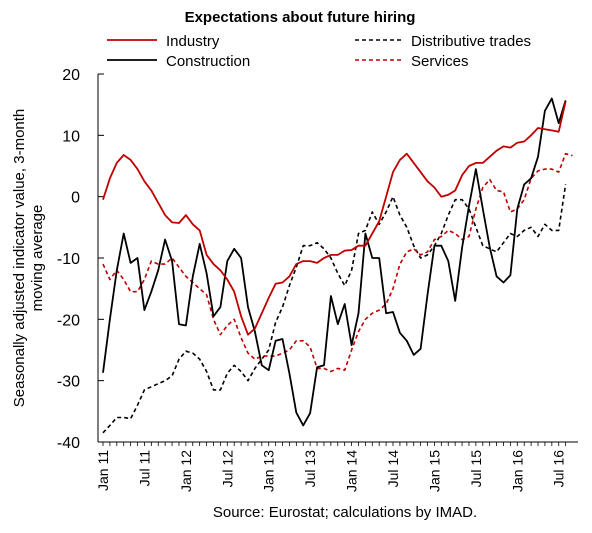 The width and height of the screenshot is (592, 533). I want to click on x-tick-label: Jan 13, so click(269, 471).